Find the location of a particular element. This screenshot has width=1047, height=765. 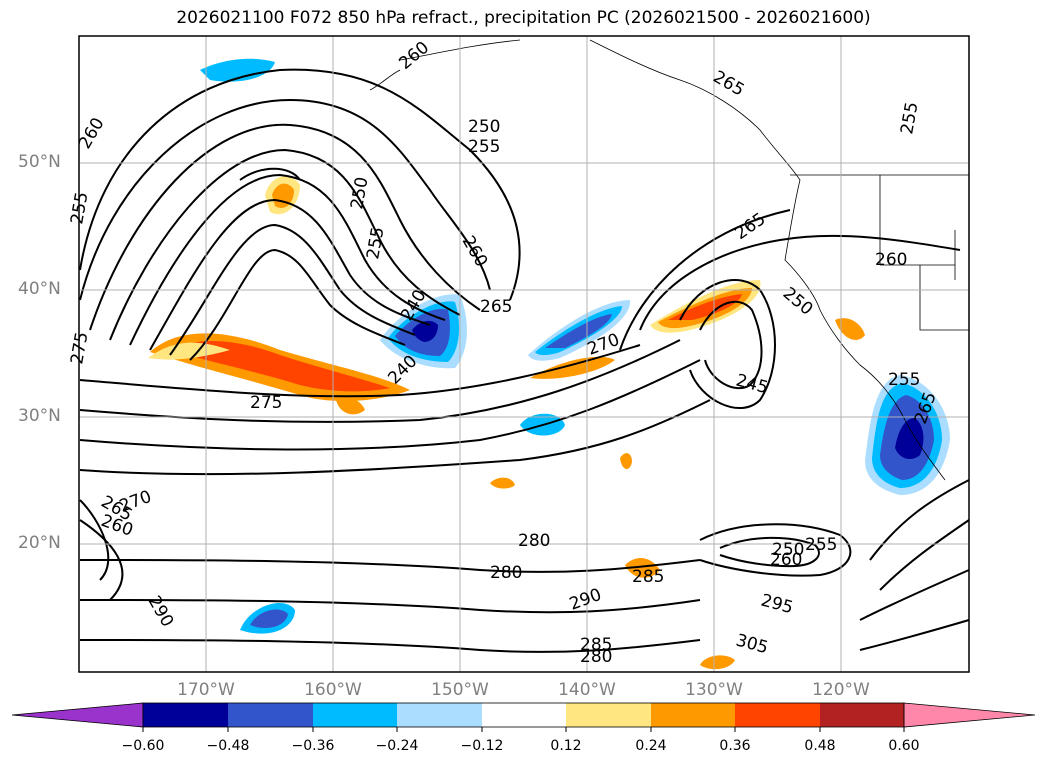

colorbar-tick-label: 0.12 is located at coordinates (566, 746).